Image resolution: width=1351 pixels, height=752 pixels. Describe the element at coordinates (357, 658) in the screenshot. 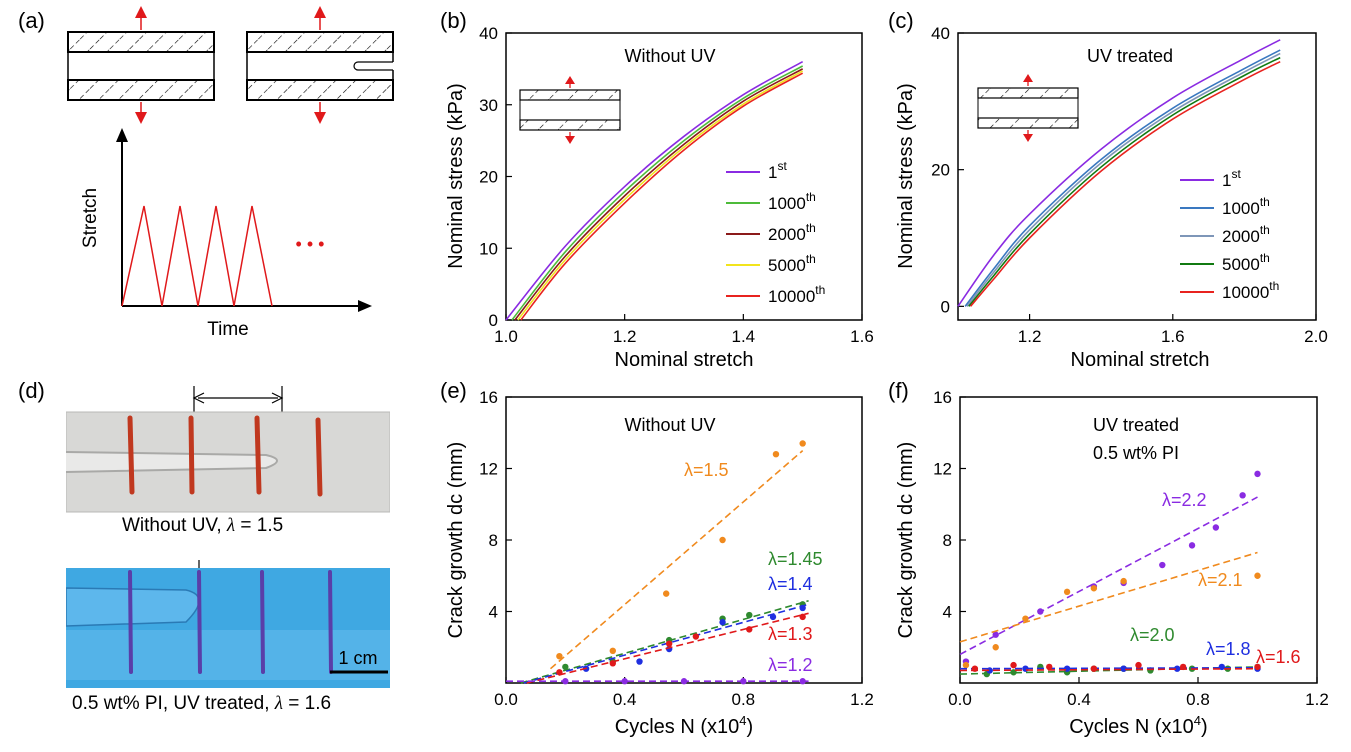

I see `scalebar-label: 1 cm` at that location.